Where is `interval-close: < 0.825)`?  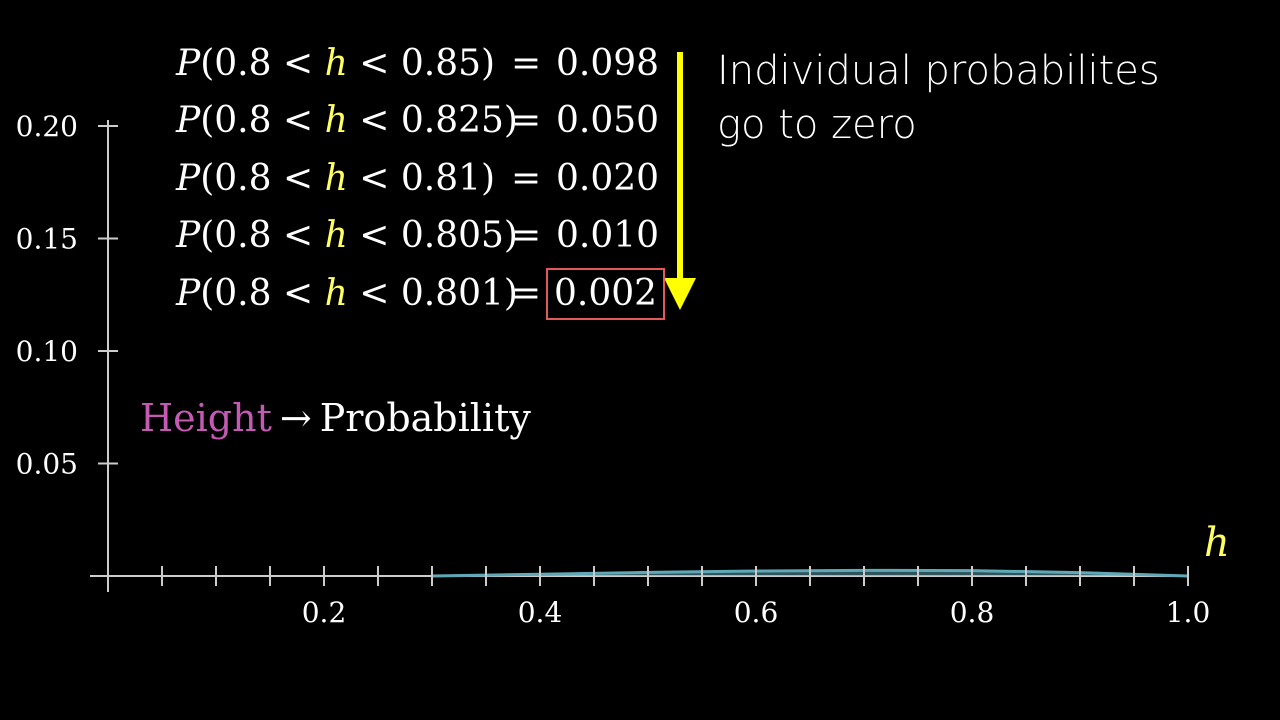
interval-close: < 0.825) is located at coordinates (438, 120).